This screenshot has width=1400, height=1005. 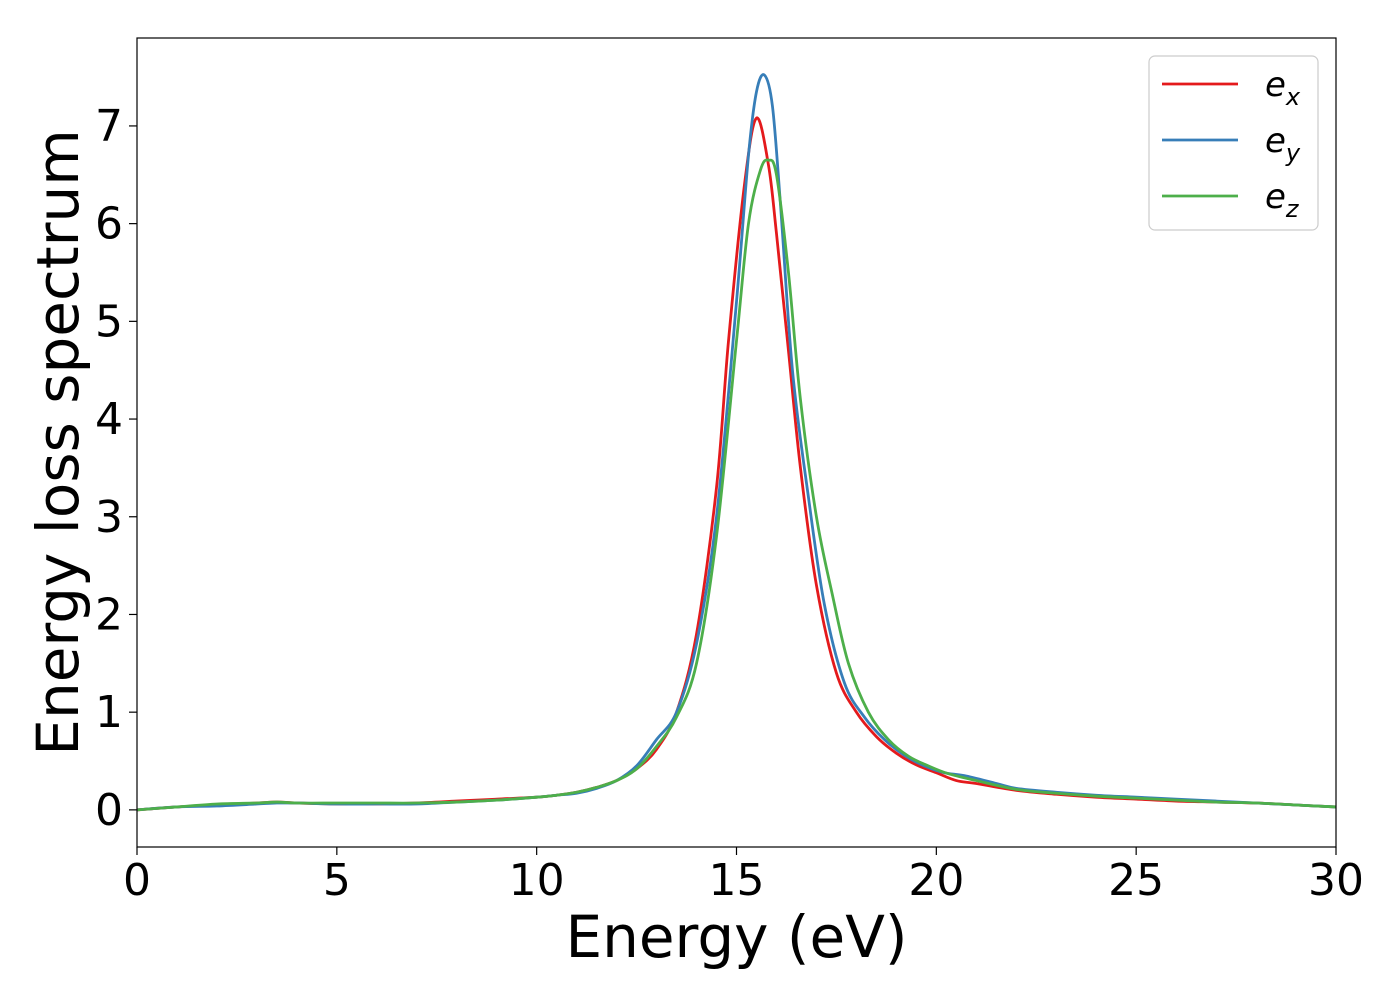 What do you see at coordinates (109, 810) in the screenshot?
I see `y-tick-label: 0` at bounding box center [109, 810].